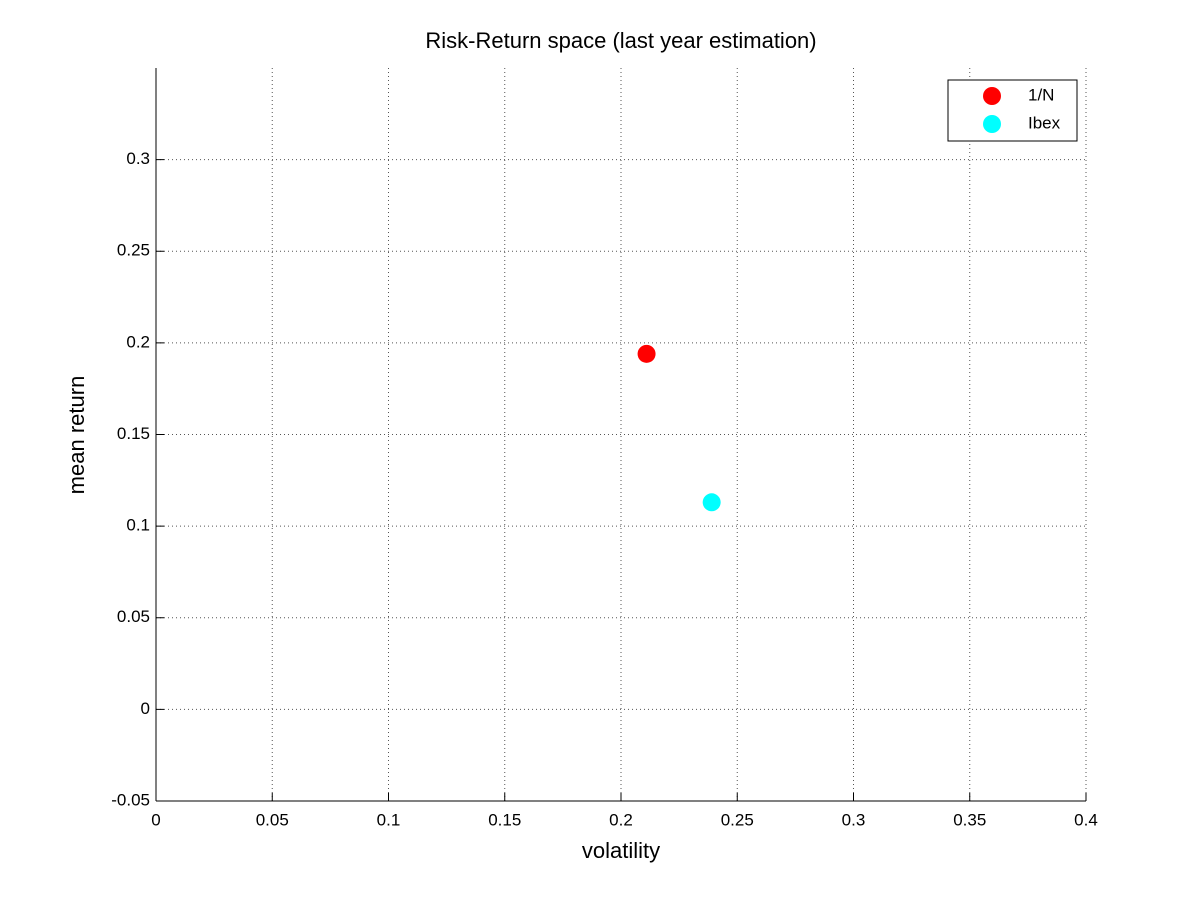 The image size is (1200, 900). Describe the element at coordinates (854, 819) in the screenshot. I see `x-tick-label: 0.3` at that location.